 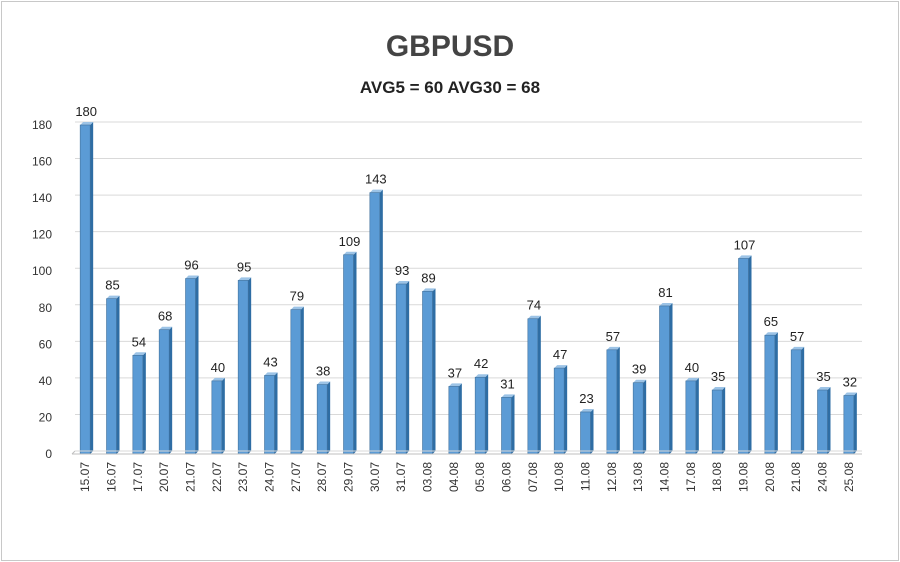 I want to click on data-label: 35, so click(x=718, y=376).